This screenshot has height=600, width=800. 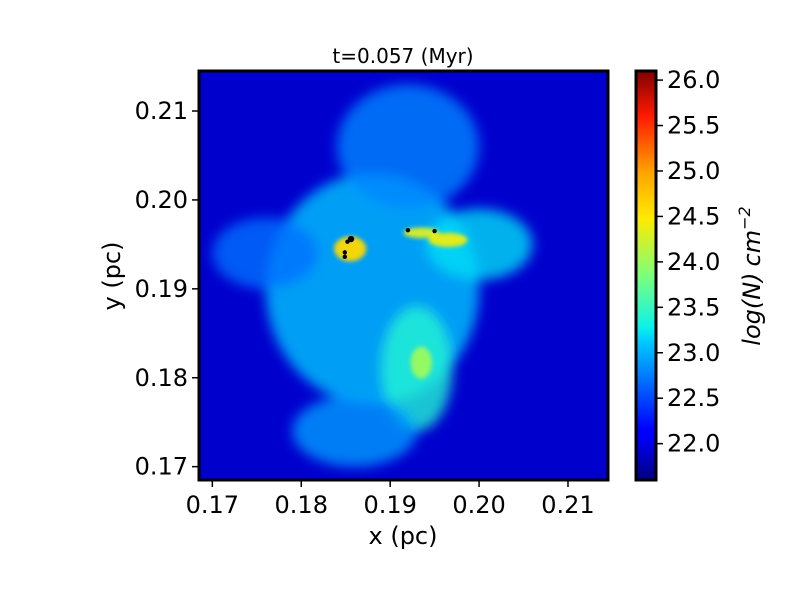 I want to click on feature-core-hub, so click(x=350, y=249).